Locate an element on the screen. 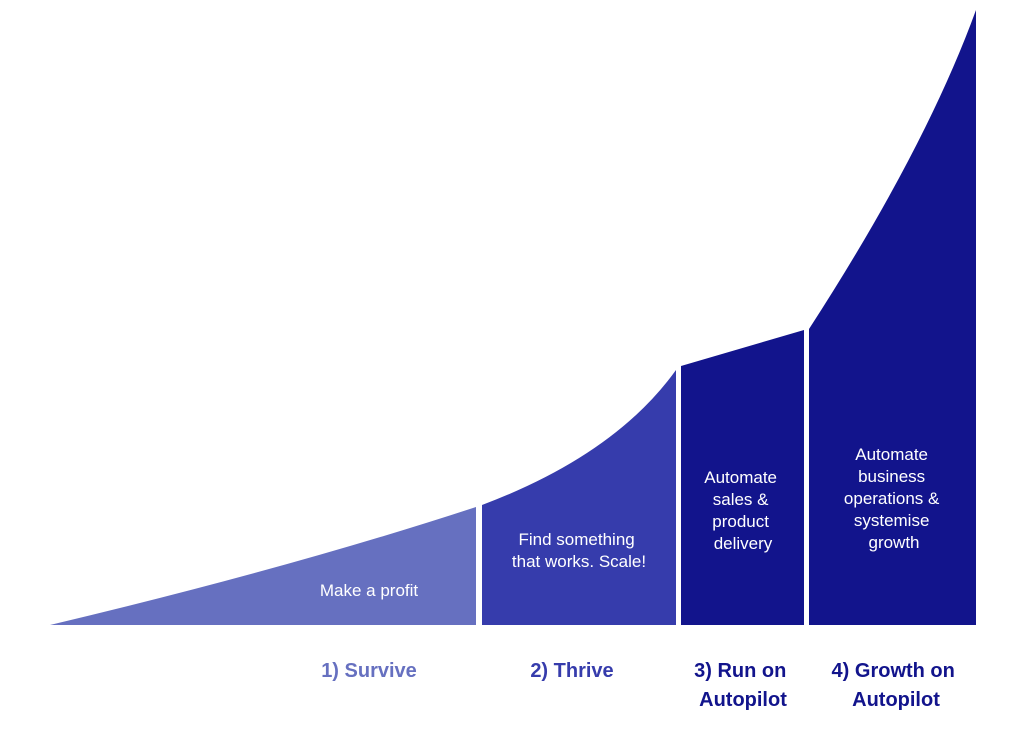 The height and width of the screenshot is (730, 1024). stage-thrive-description: Find something that works. Scale! is located at coordinates (579, 550).